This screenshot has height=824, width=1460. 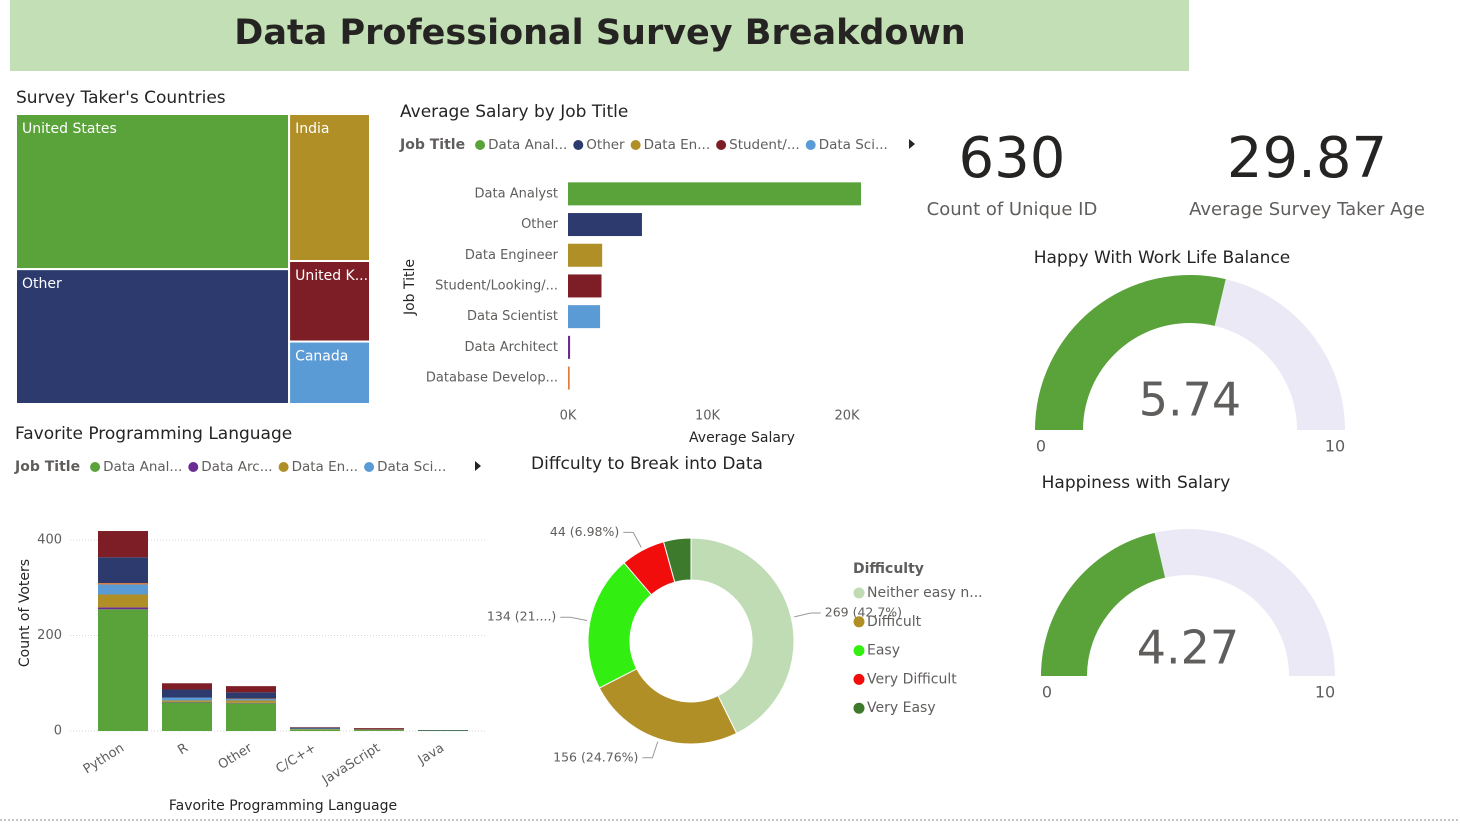 I want to click on gauge-min: 0, so click(x=1047, y=692).